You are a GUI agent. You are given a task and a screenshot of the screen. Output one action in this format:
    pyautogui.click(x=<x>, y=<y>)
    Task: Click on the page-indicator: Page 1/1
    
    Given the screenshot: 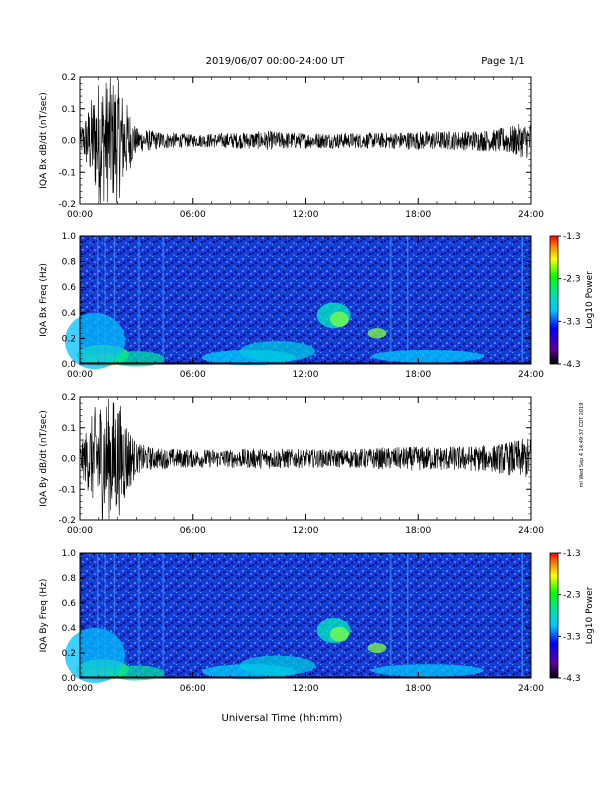 What is the action you would take?
    pyautogui.click(x=502, y=61)
    